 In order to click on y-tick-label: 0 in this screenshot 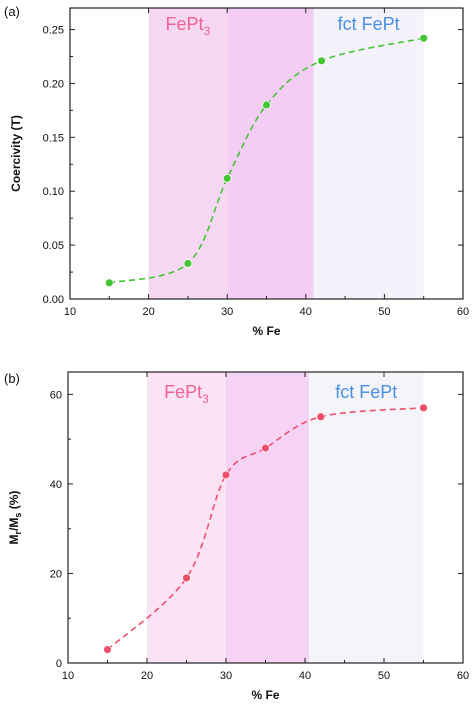, I will do `click(59, 664)`.